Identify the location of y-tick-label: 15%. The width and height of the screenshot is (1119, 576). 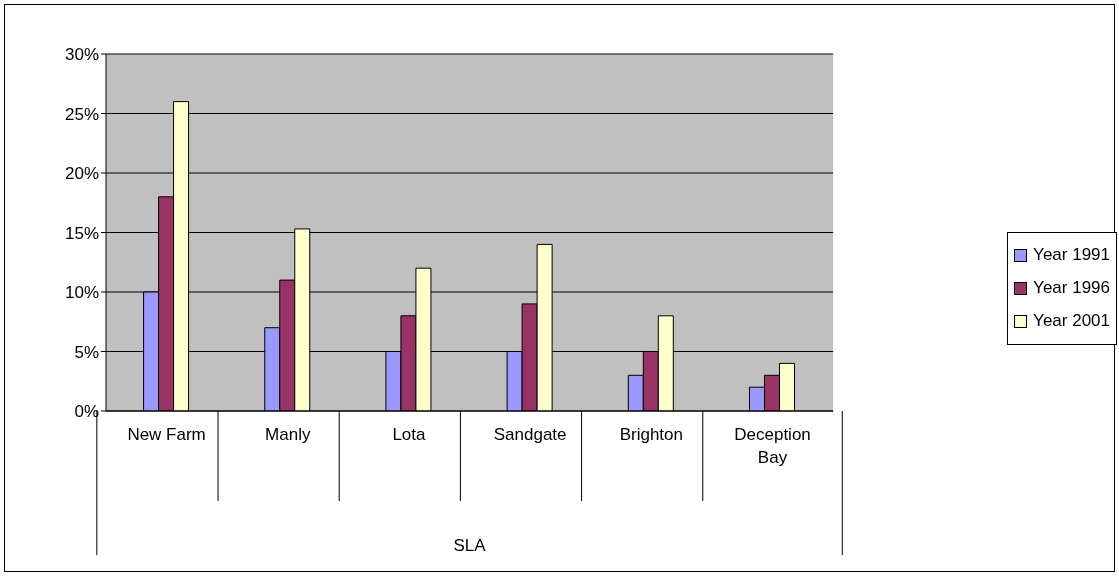
(81, 233).